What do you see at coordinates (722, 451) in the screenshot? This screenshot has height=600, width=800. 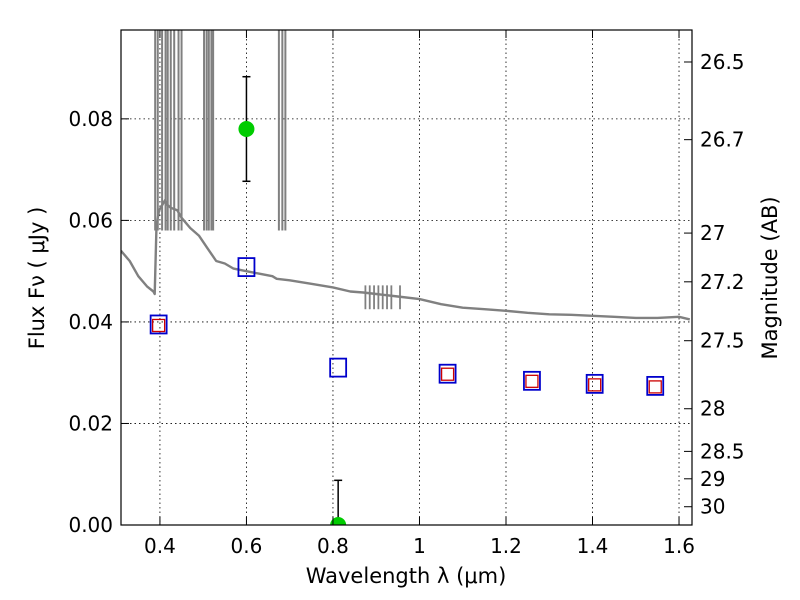 I see `y2-tick-label: 28.5` at bounding box center [722, 451].